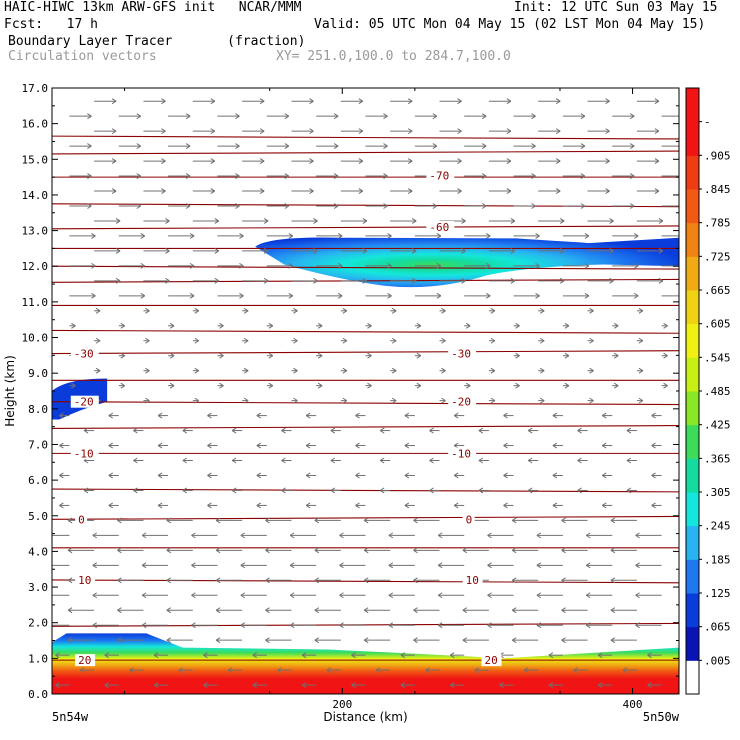  I want to click on y-tick-label: 0.0, so click(38, 694).